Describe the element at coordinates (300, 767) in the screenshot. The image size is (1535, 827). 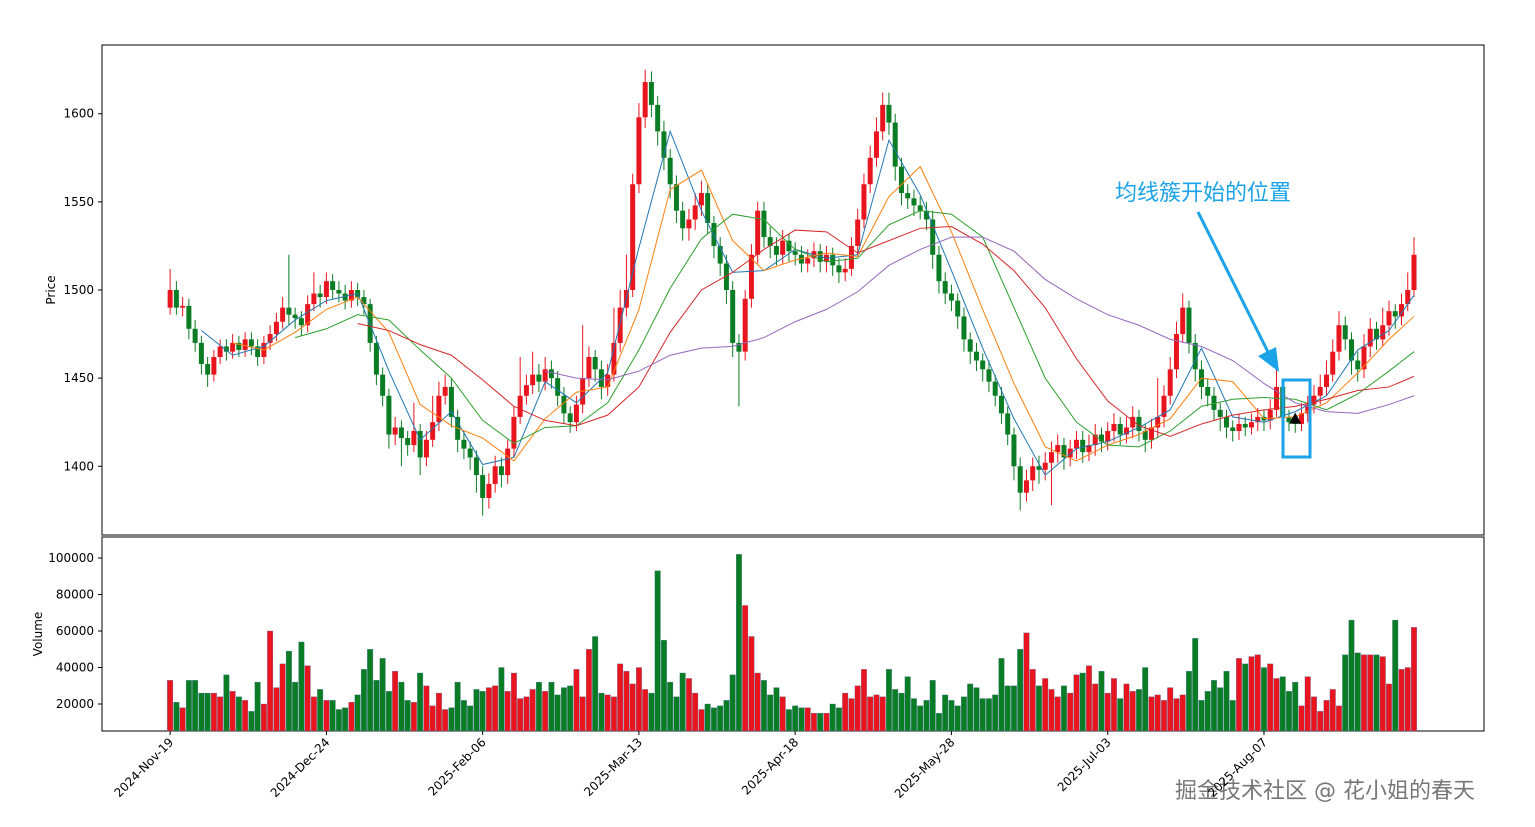
I see `x-tick-label: 2024-Dec-24` at that location.